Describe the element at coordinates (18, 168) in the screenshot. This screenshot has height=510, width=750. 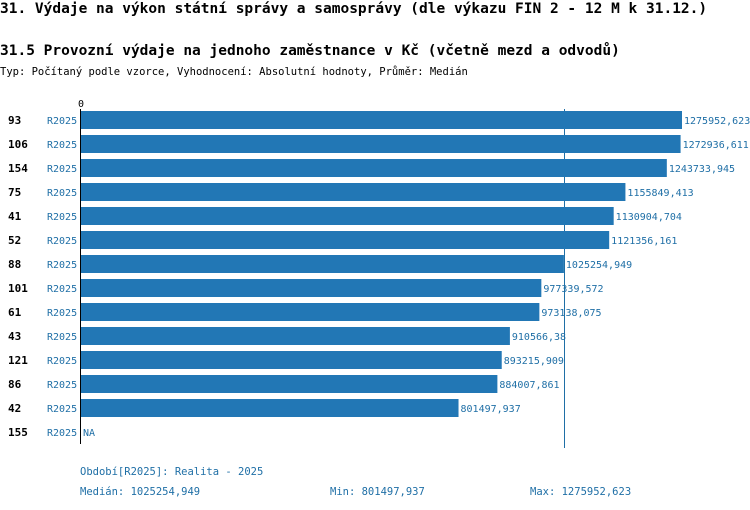
I see `category-label: 154` at that location.